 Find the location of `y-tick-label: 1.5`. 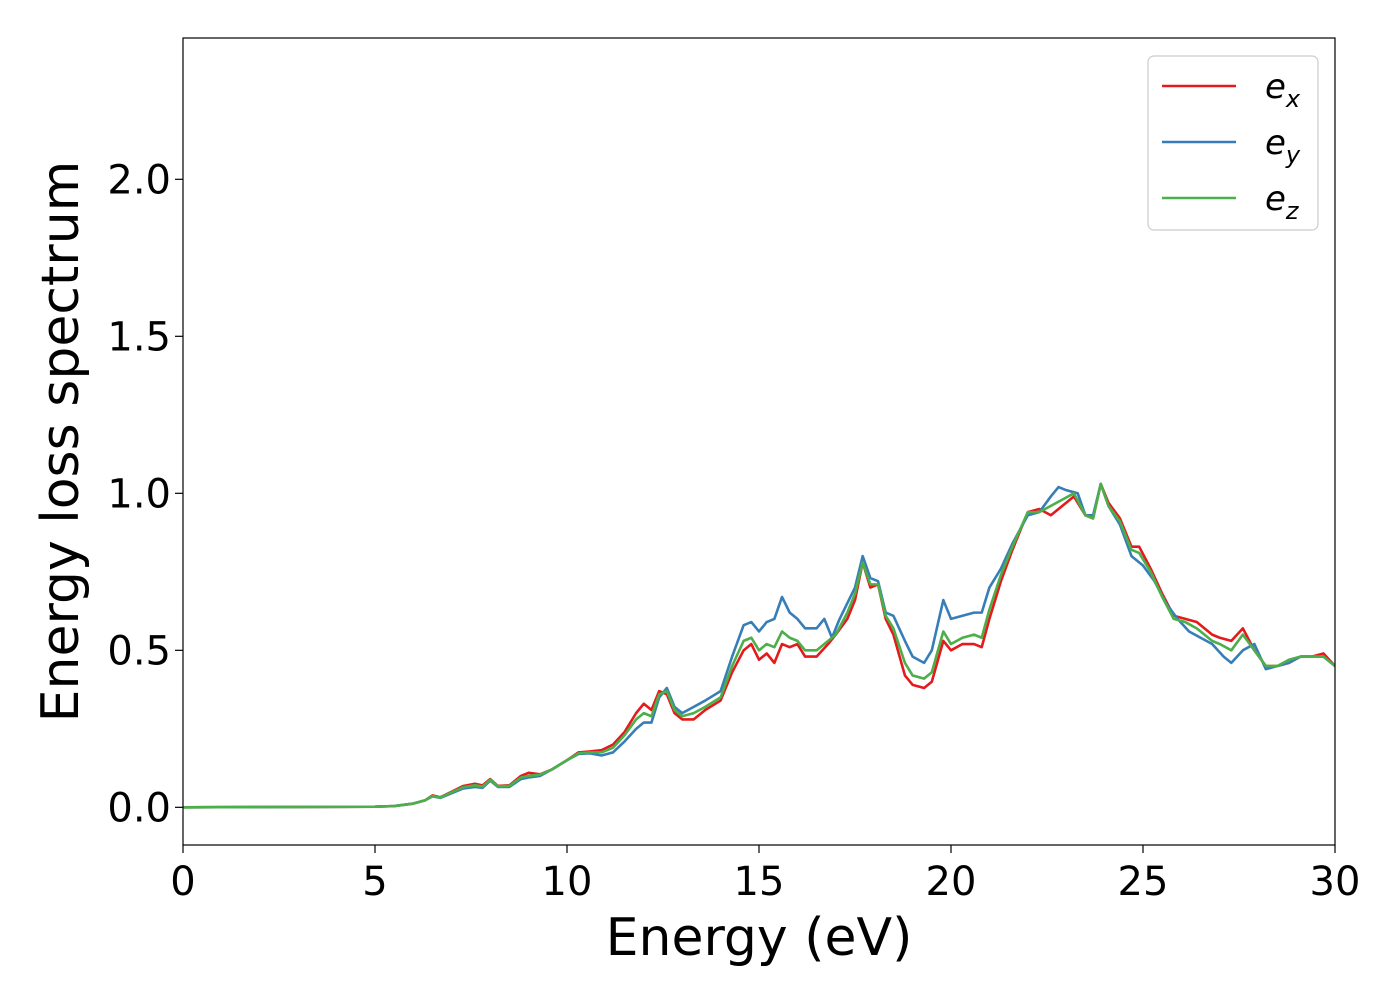

y-tick-label: 1.5 is located at coordinates (139, 337).